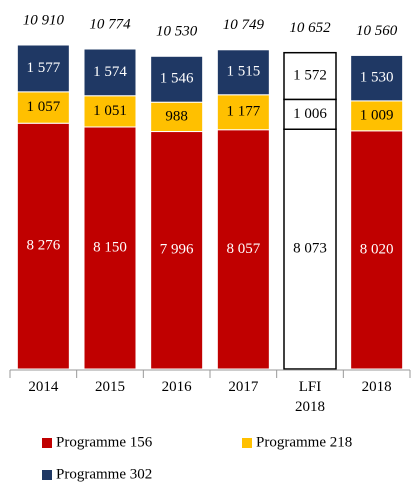 The height and width of the screenshot is (489, 419). I want to click on total-label: 10 749, so click(244, 25).